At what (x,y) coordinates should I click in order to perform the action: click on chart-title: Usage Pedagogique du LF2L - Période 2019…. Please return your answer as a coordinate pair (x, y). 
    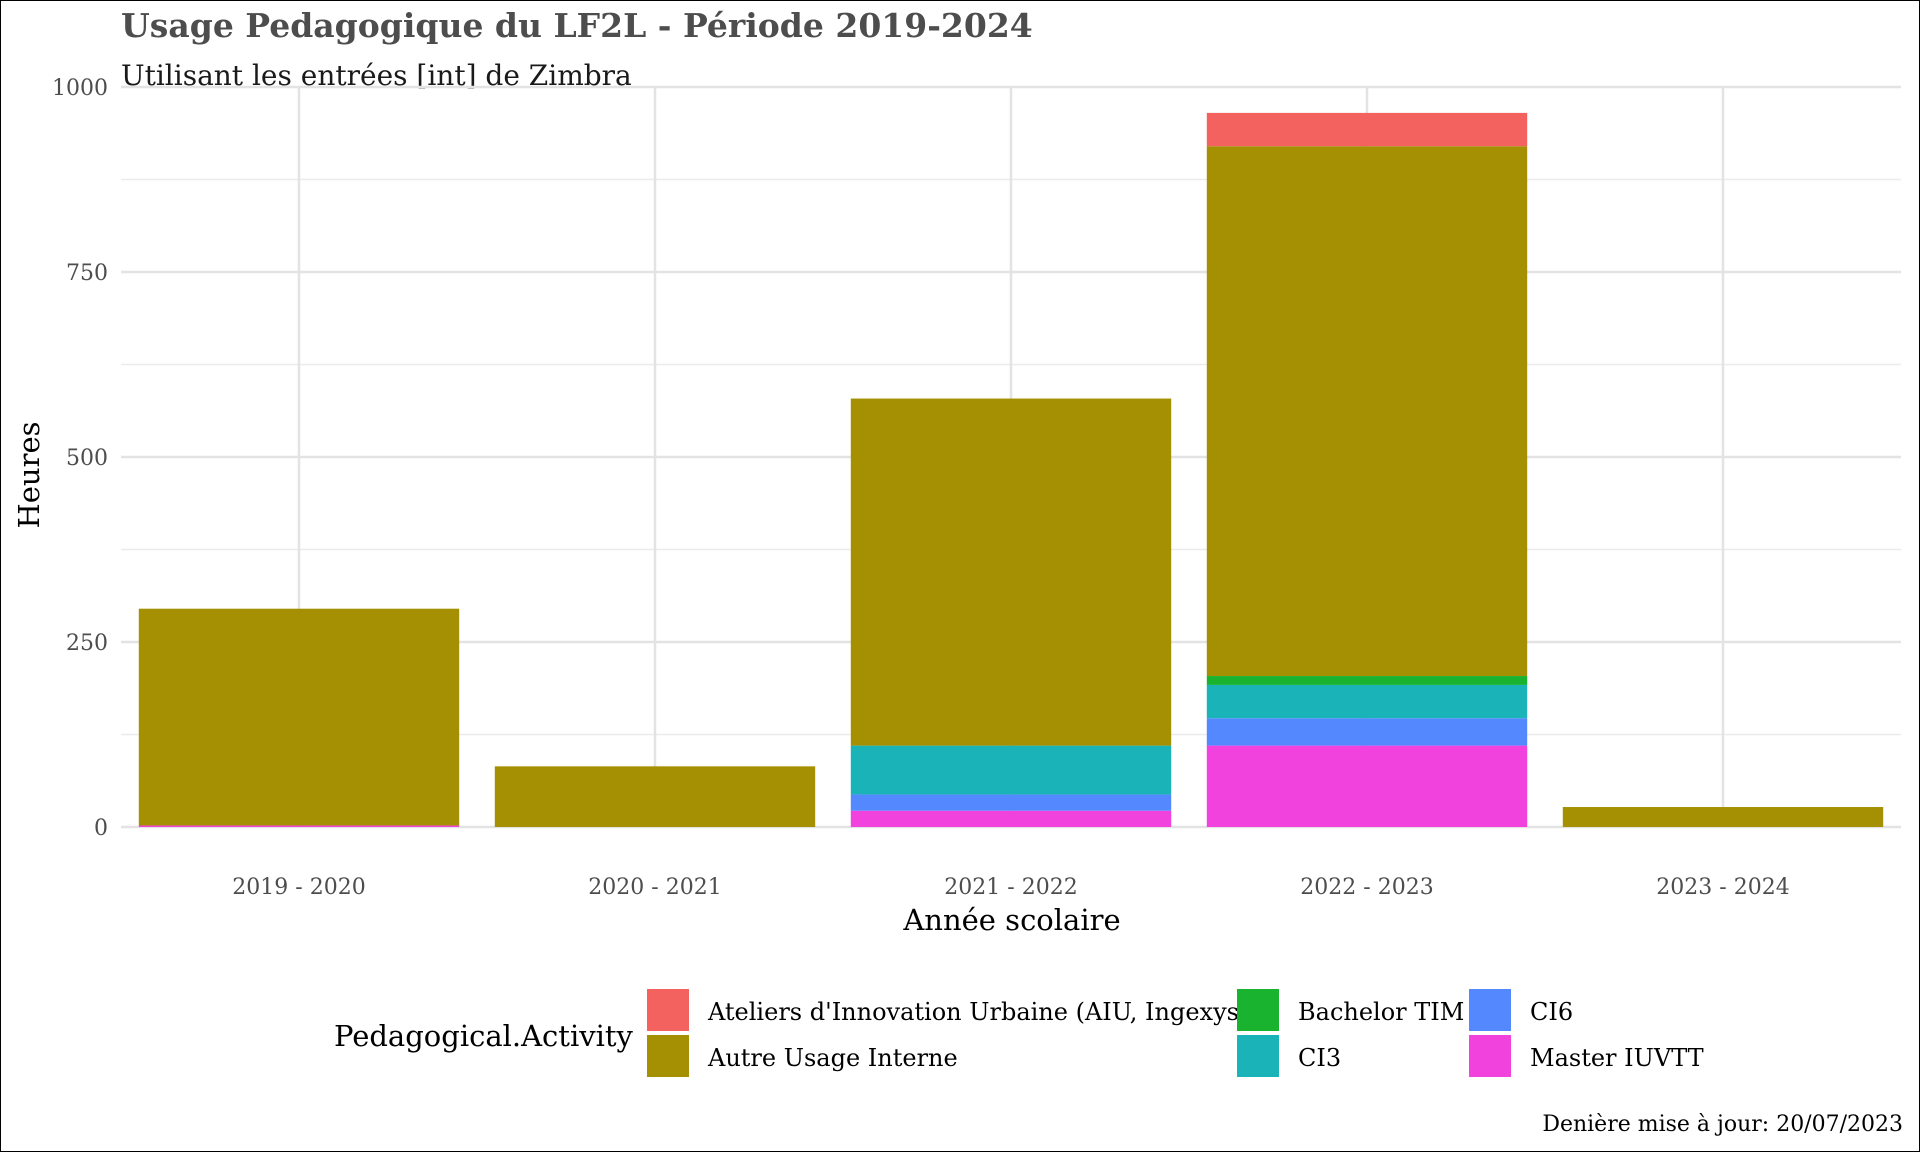
    Looking at the image, I should click on (577, 25).